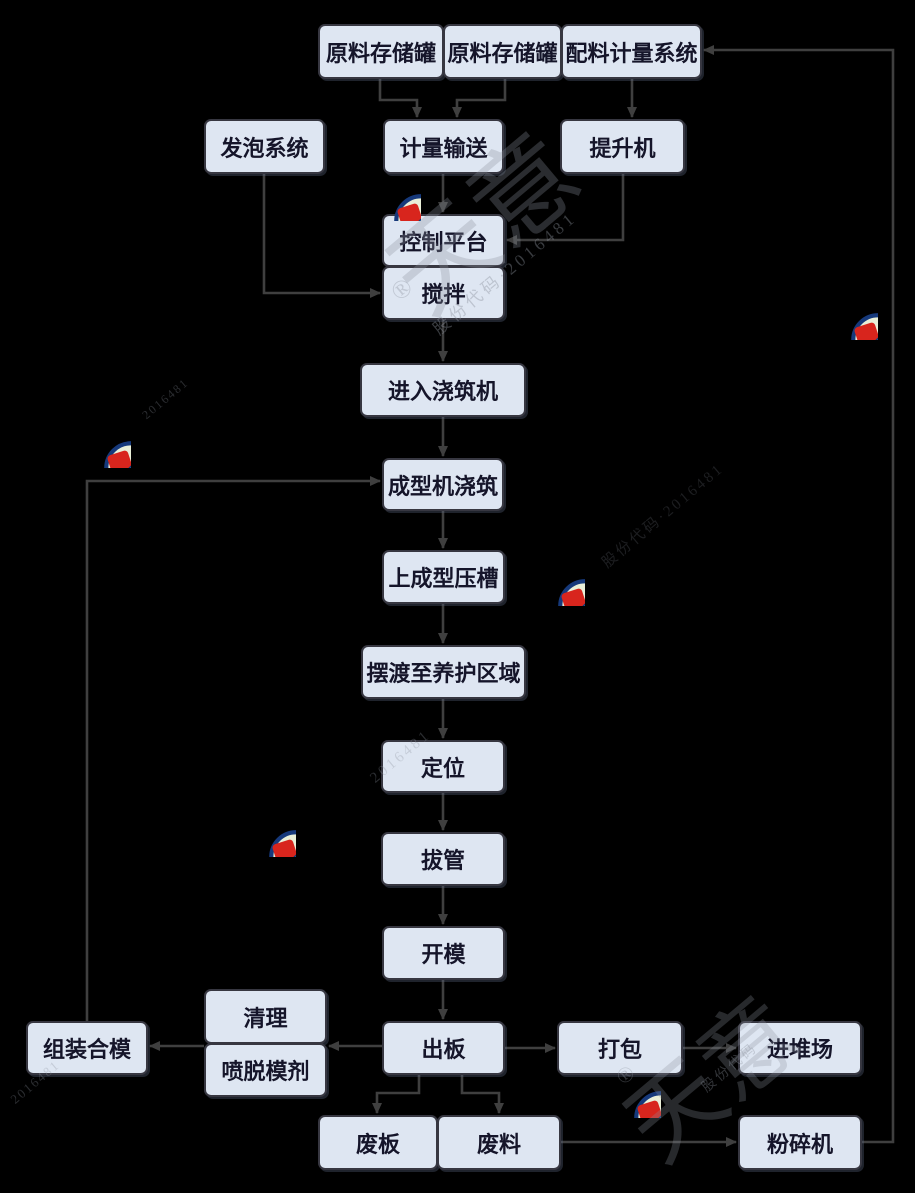 The image size is (915, 1193). What do you see at coordinates (800, 1142) in the screenshot?
I see `node-crusher: 粉碎机` at bounding box center [800, 1142].